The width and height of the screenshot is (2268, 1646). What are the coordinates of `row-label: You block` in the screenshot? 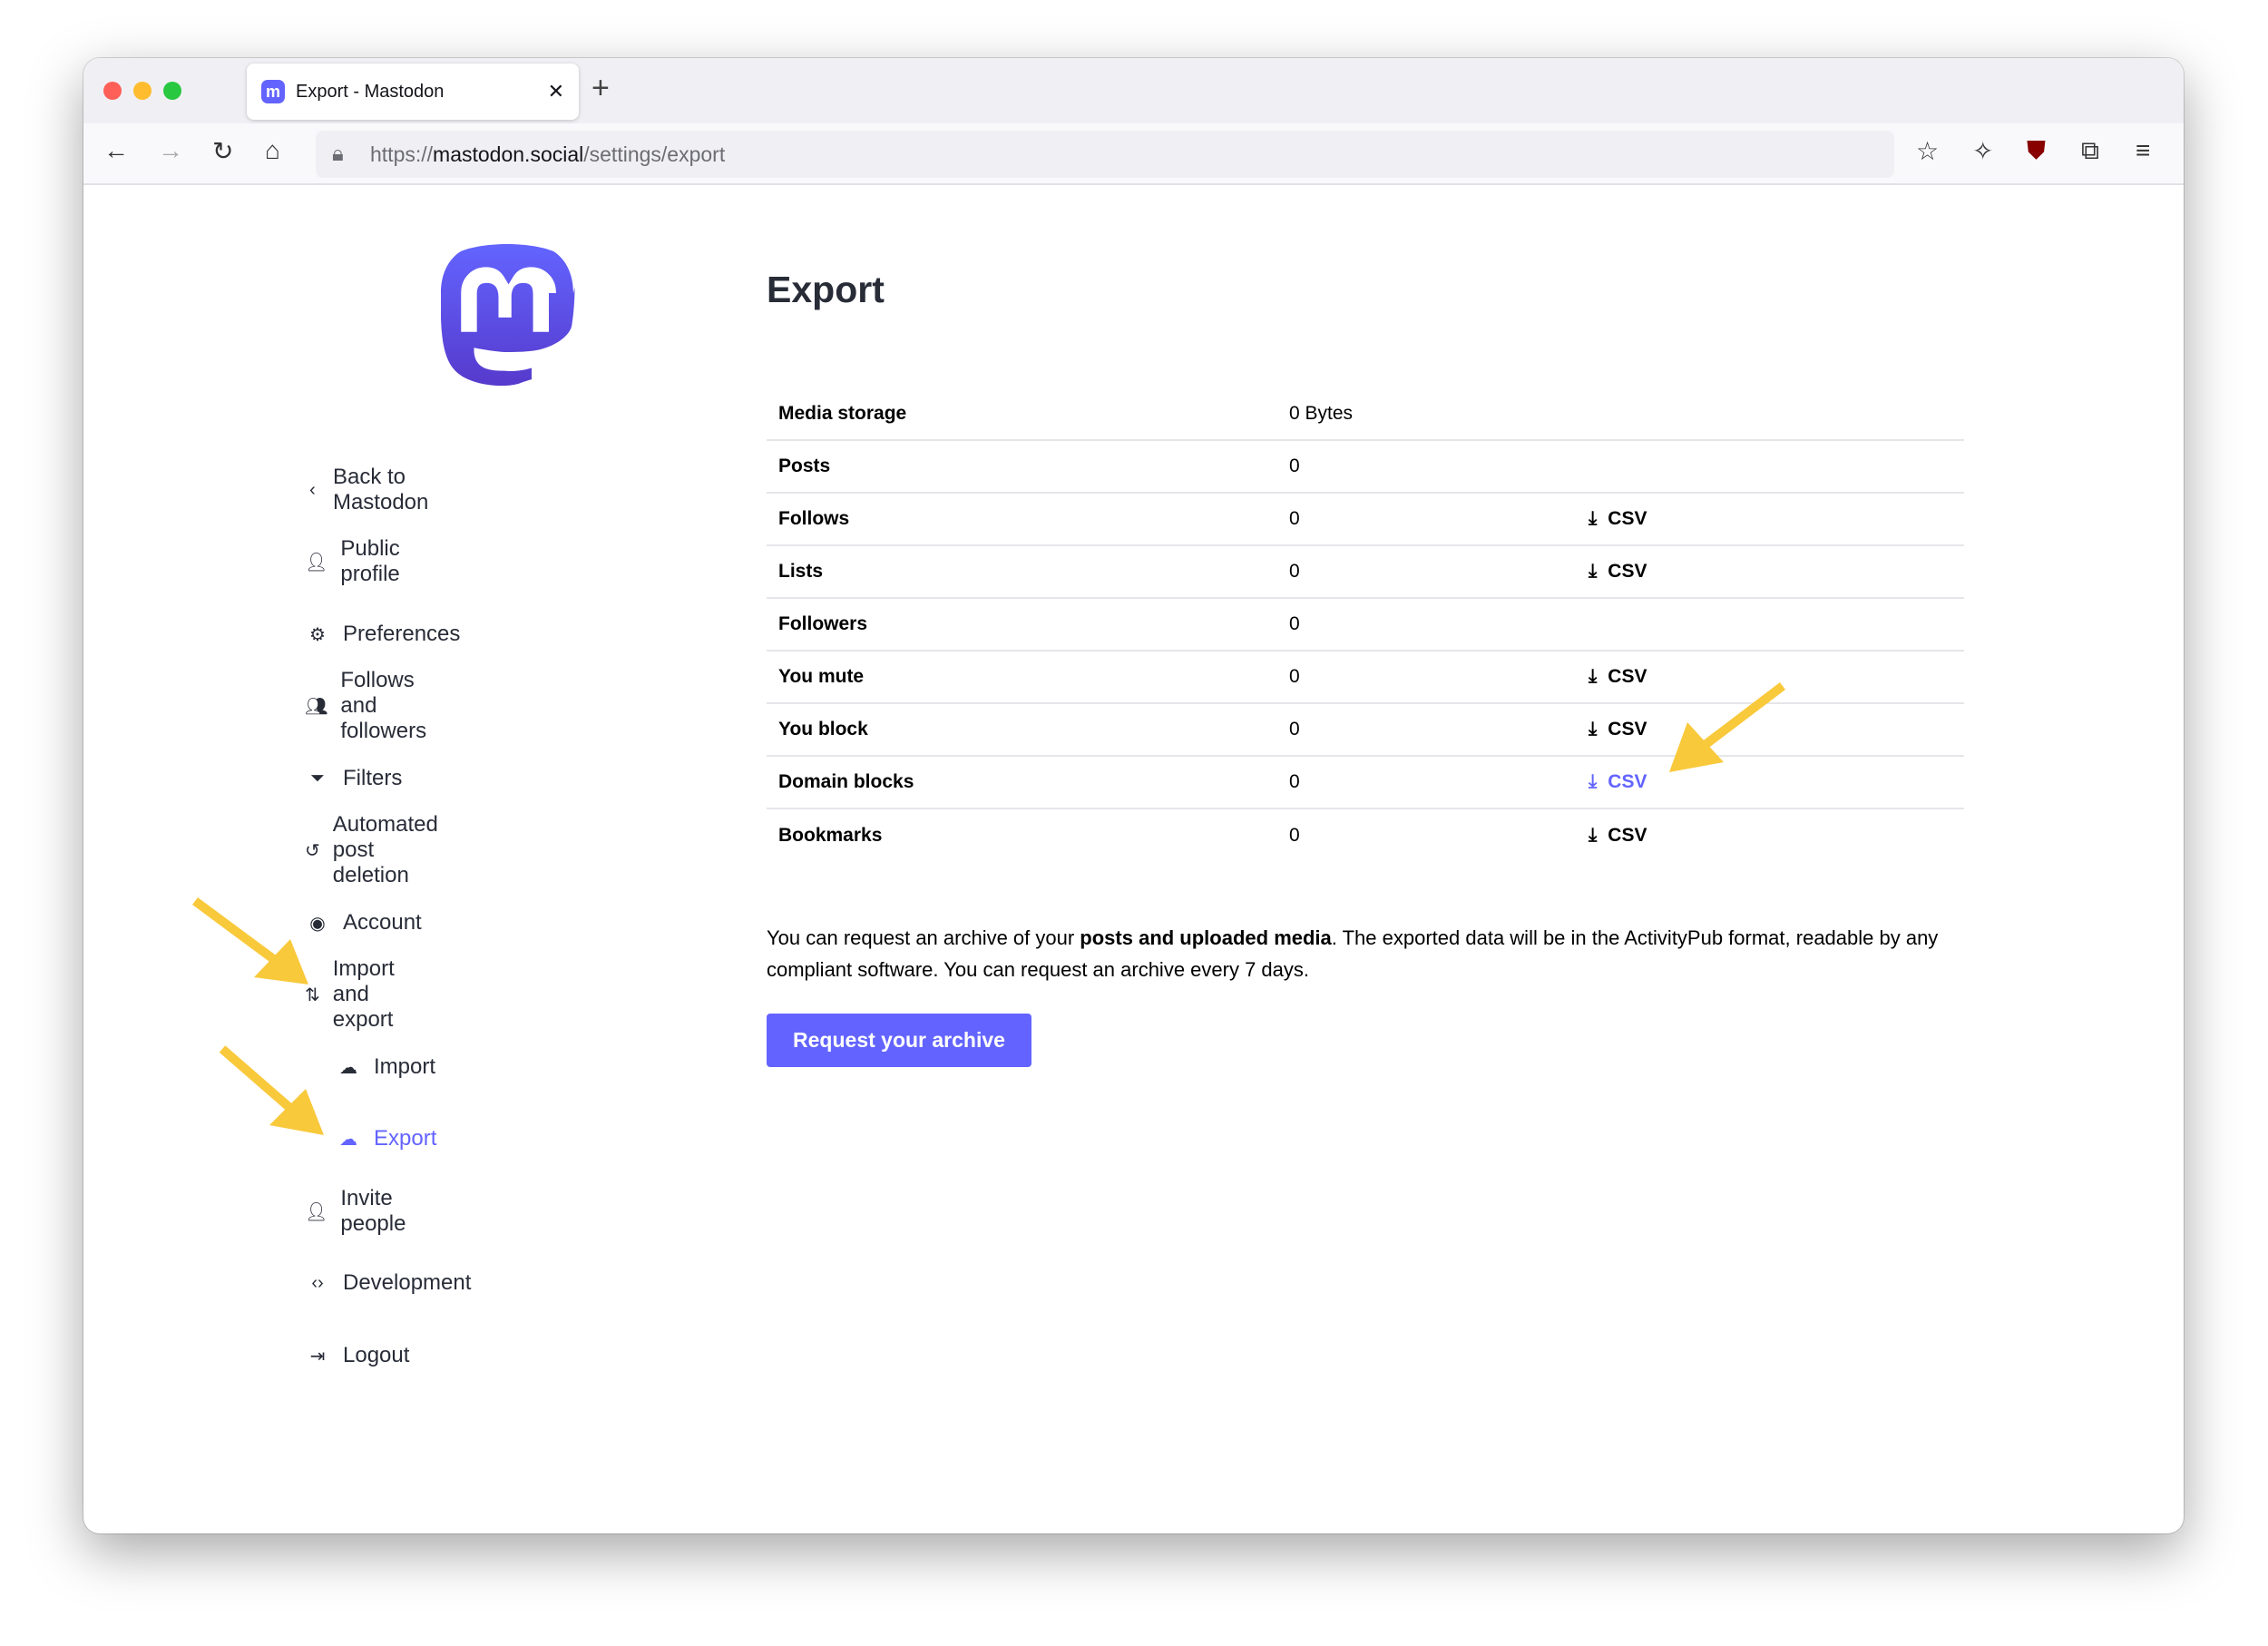 It's located at (1022, 730).